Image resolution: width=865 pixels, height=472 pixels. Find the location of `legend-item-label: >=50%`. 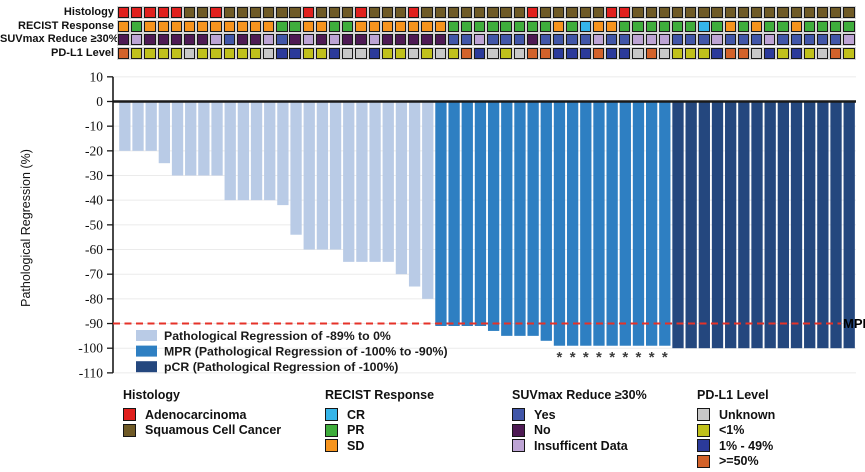

legend-item-label: >=50% is located at coordinates (739, 461).